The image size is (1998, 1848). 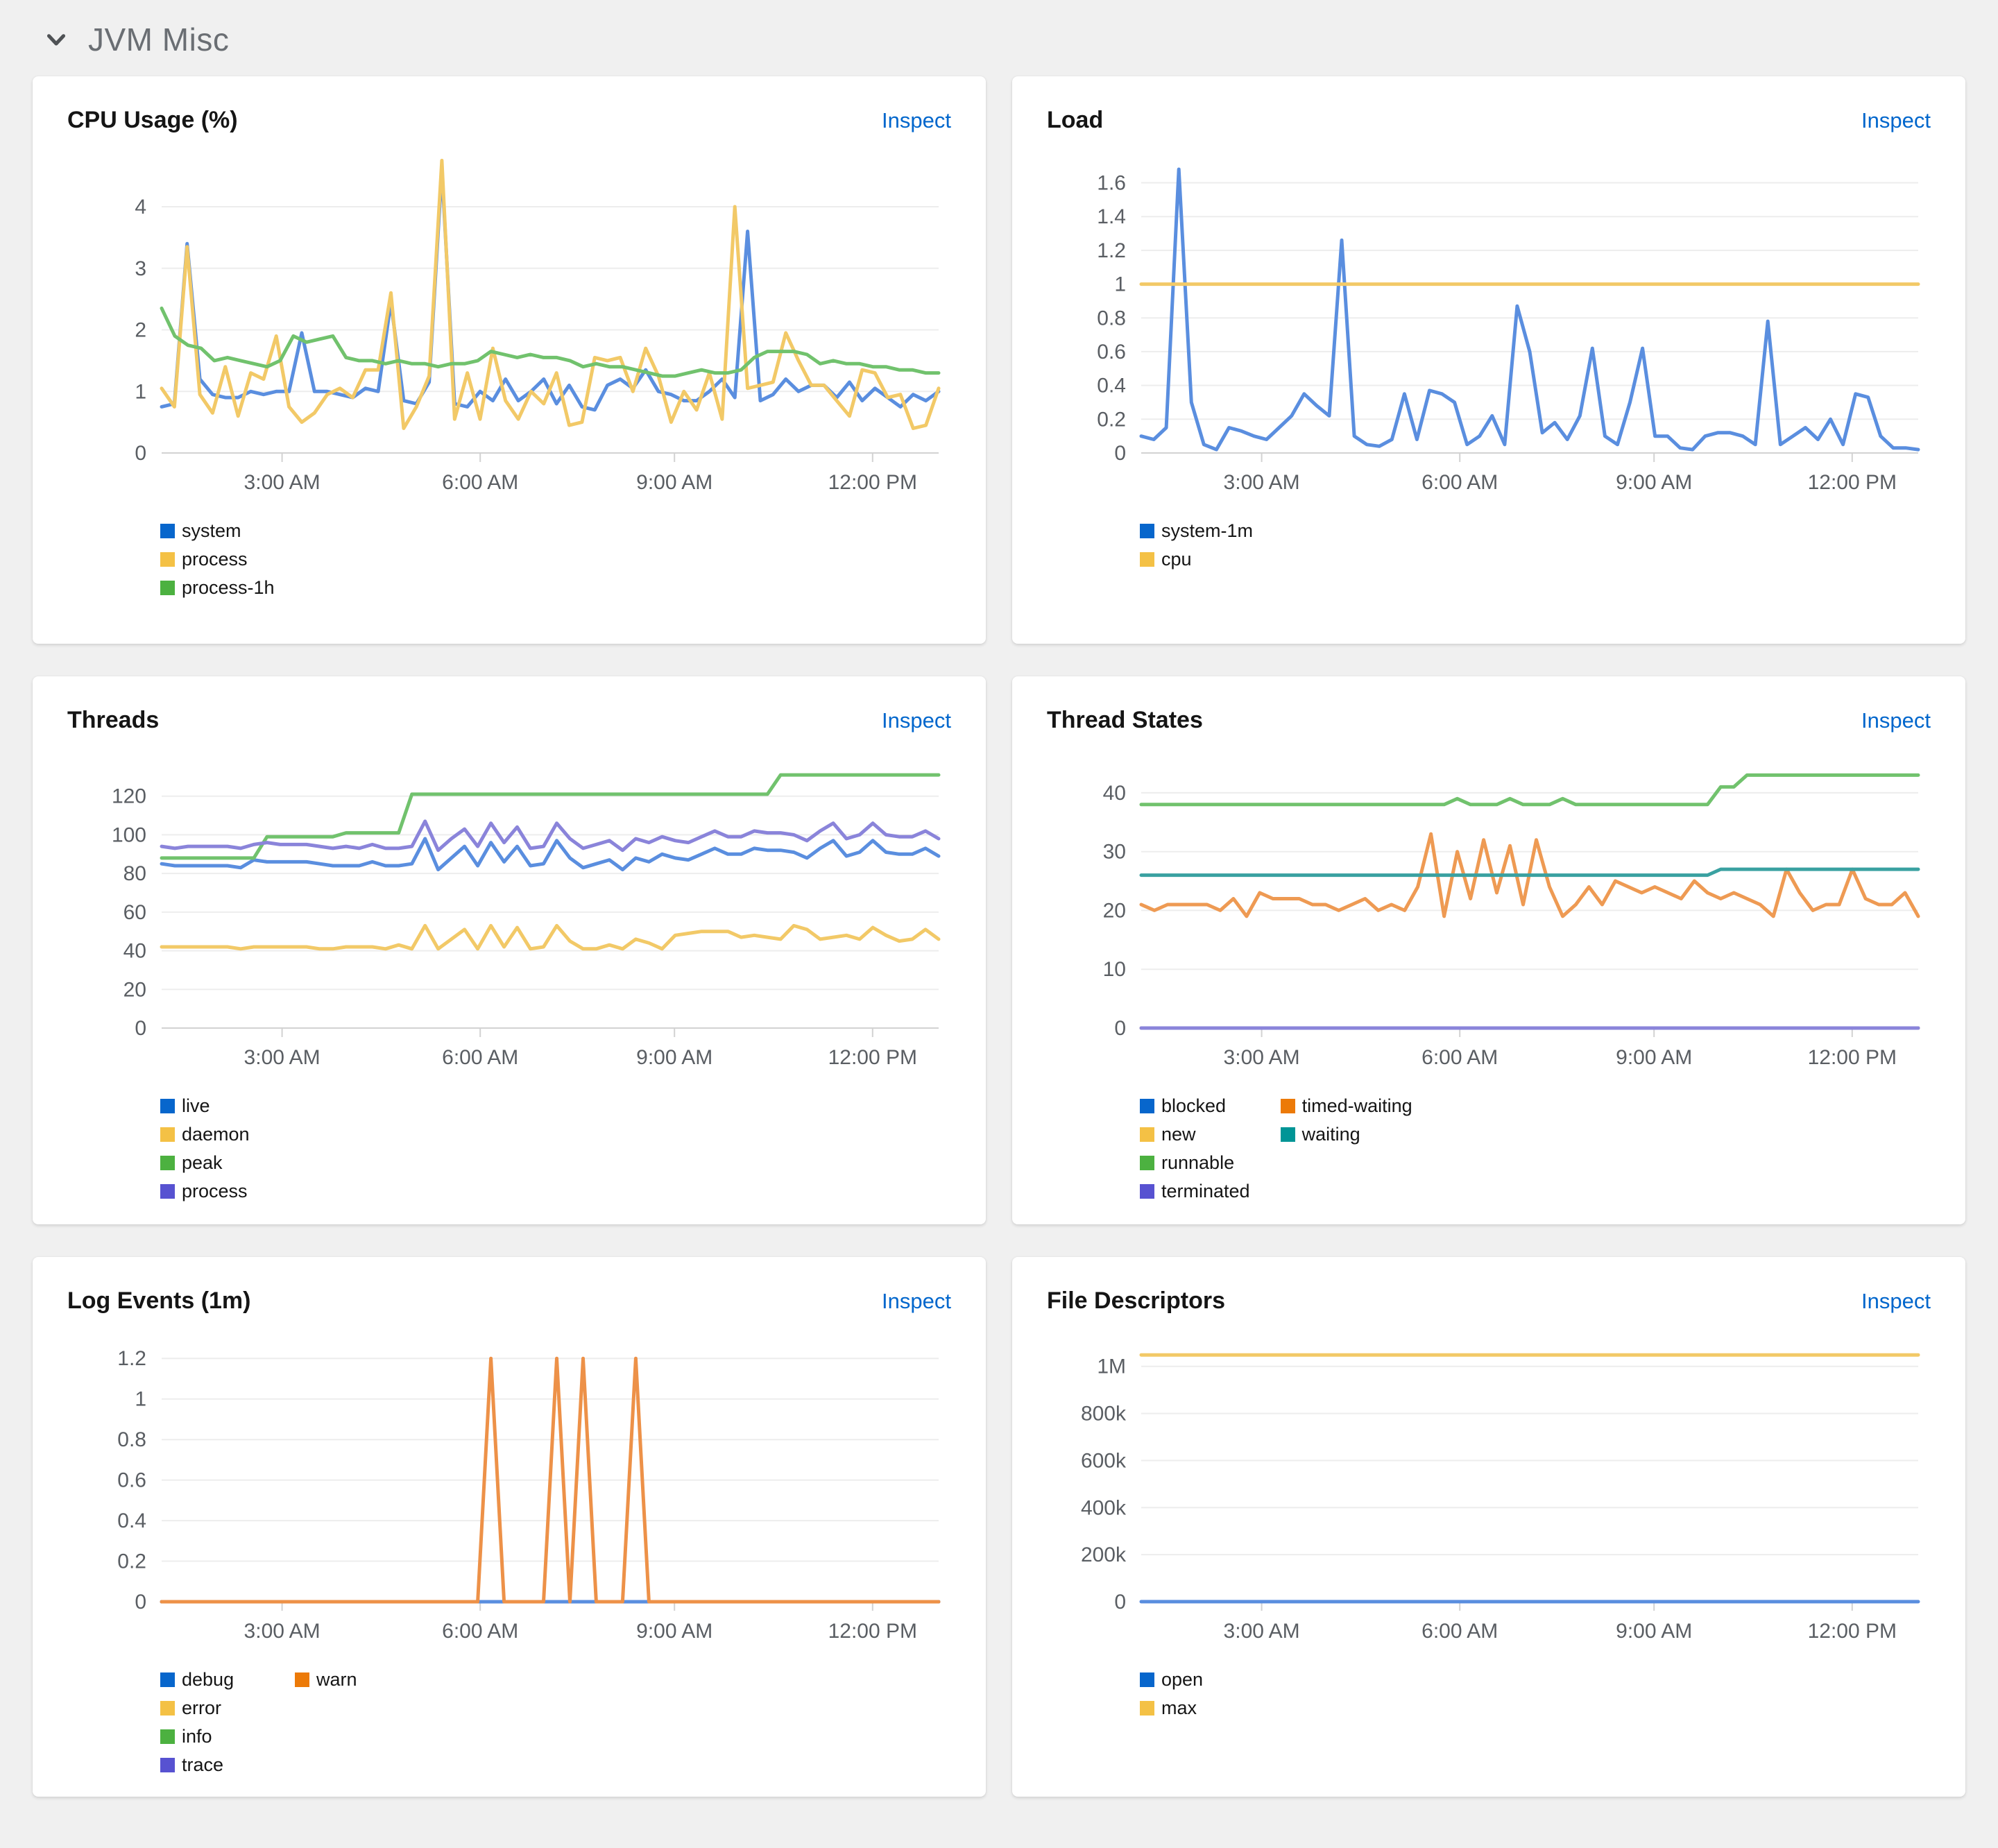 What do you see at coordinates (550, 816) in the screenshot?
I see `series-line-peak` at bounding box center [550, 816].